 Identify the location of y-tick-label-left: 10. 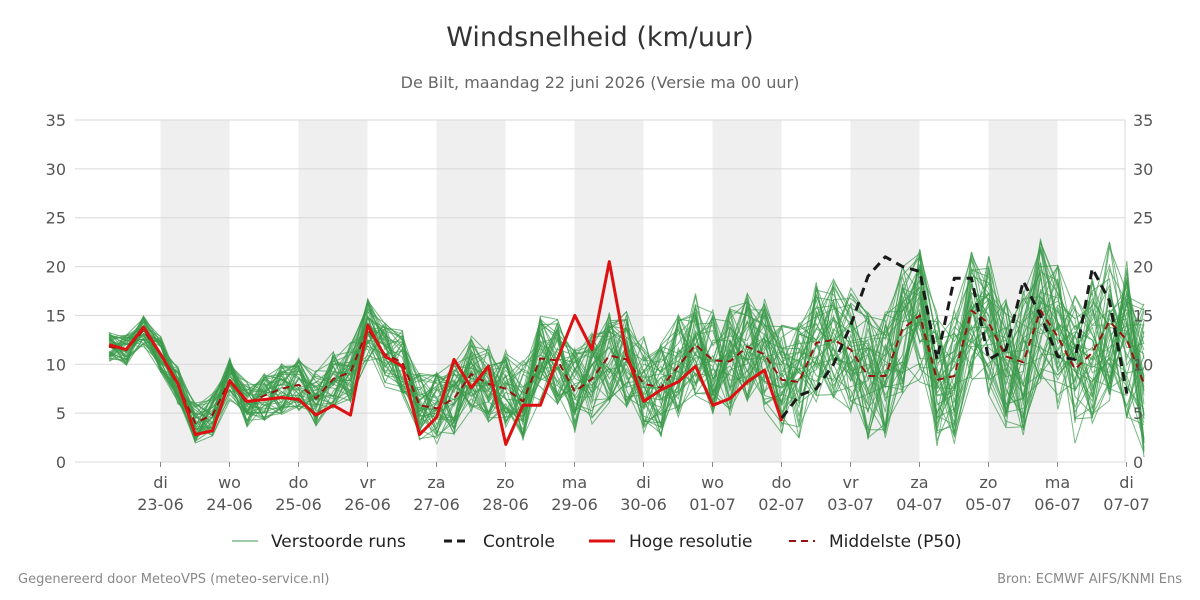
(56, 364).